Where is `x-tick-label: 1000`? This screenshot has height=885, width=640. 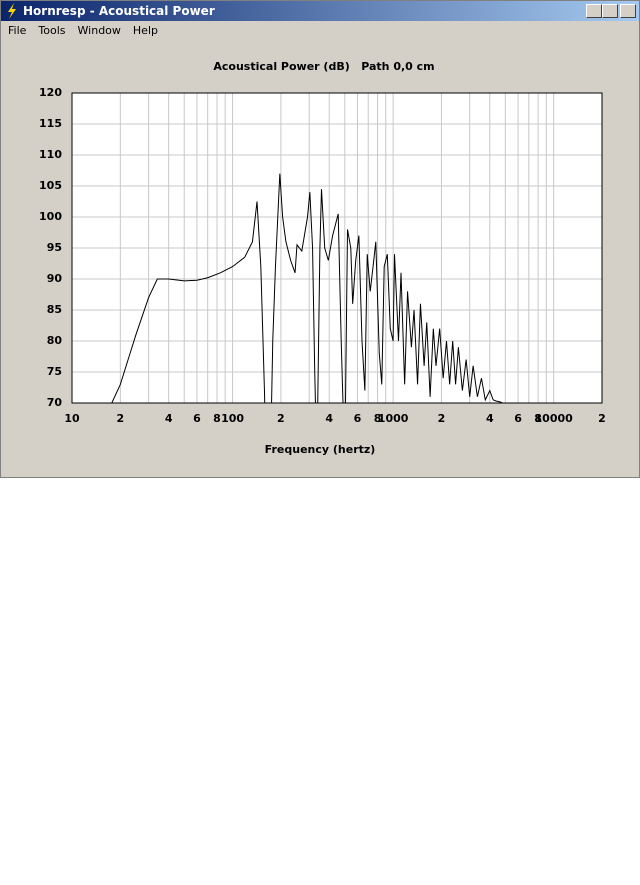 x-tick-label: 1000 is located at coordinates (393, 418).